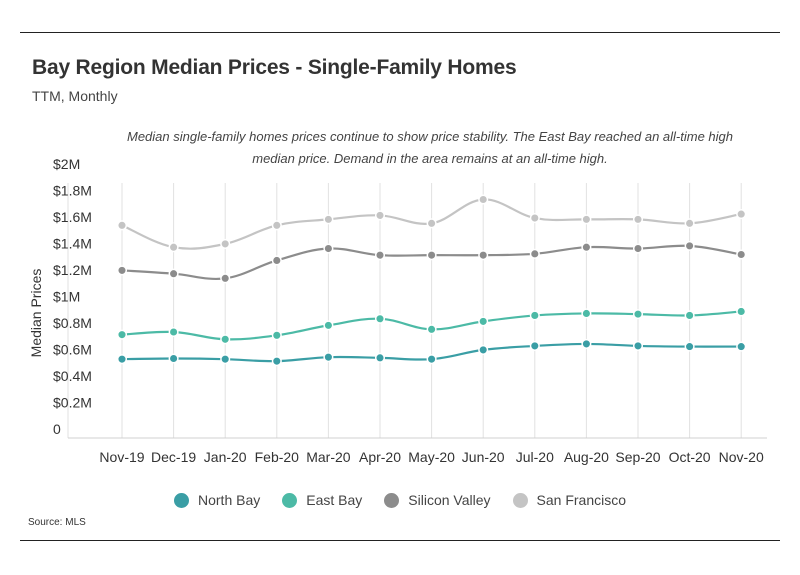  I want to click on y-tick-label: $1.8M, so click(72, 191).